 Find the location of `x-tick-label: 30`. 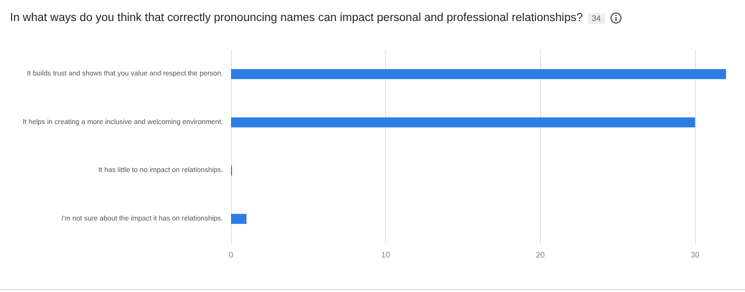

x-tick-label: 30 is located at coordinates (695, 255).